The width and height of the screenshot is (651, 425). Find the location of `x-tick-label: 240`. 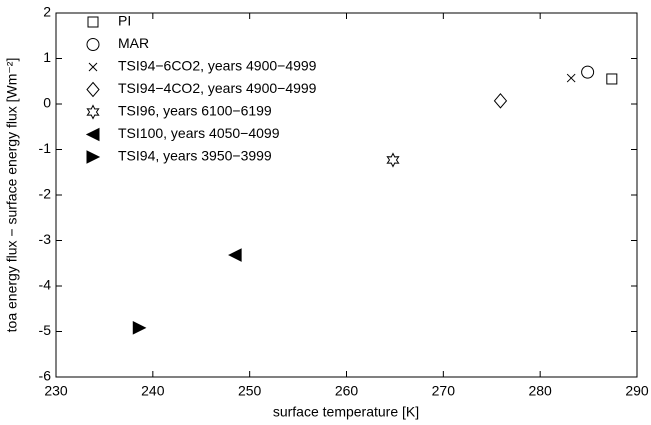

x-tick-label: 240 is located at coordinates (153, 391).